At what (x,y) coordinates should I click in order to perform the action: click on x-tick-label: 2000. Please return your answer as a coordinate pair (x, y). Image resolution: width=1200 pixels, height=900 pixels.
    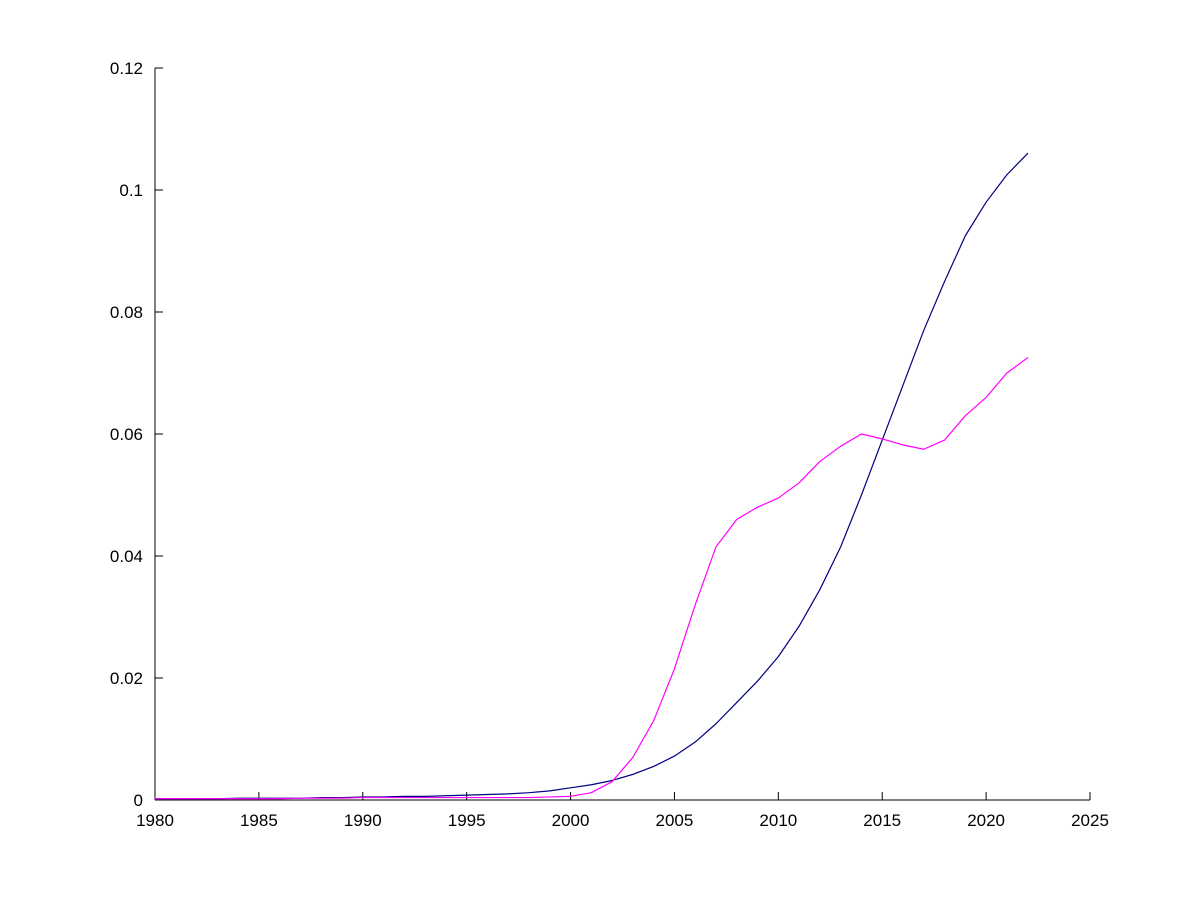
    Looking at the image, I should click on (571, 820).